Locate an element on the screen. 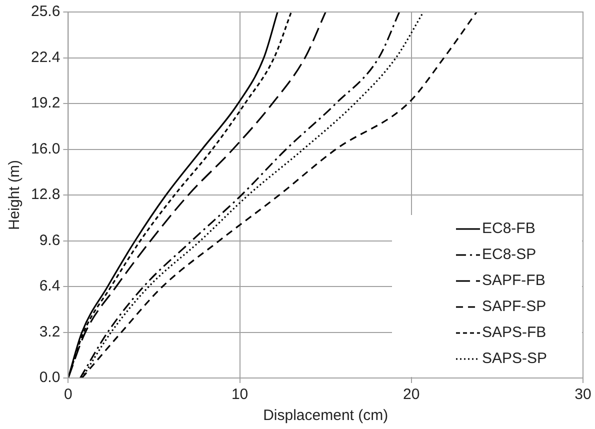 Image resolution: width=595 pixels, height=429 pixels. y-tick-label: 19.2 is located at coordinates (45, 103).